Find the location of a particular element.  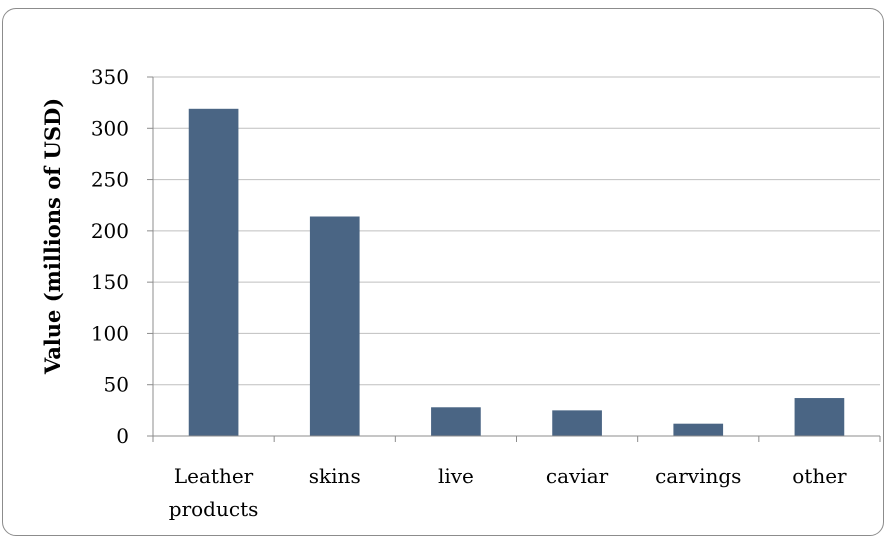

y-tick-label: 300 is located at coordinates (110, 128).